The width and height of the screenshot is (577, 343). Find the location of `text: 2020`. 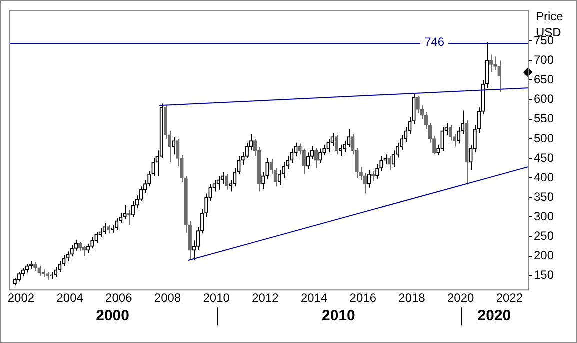

text: 2020 is located at coordinates (495, 316).